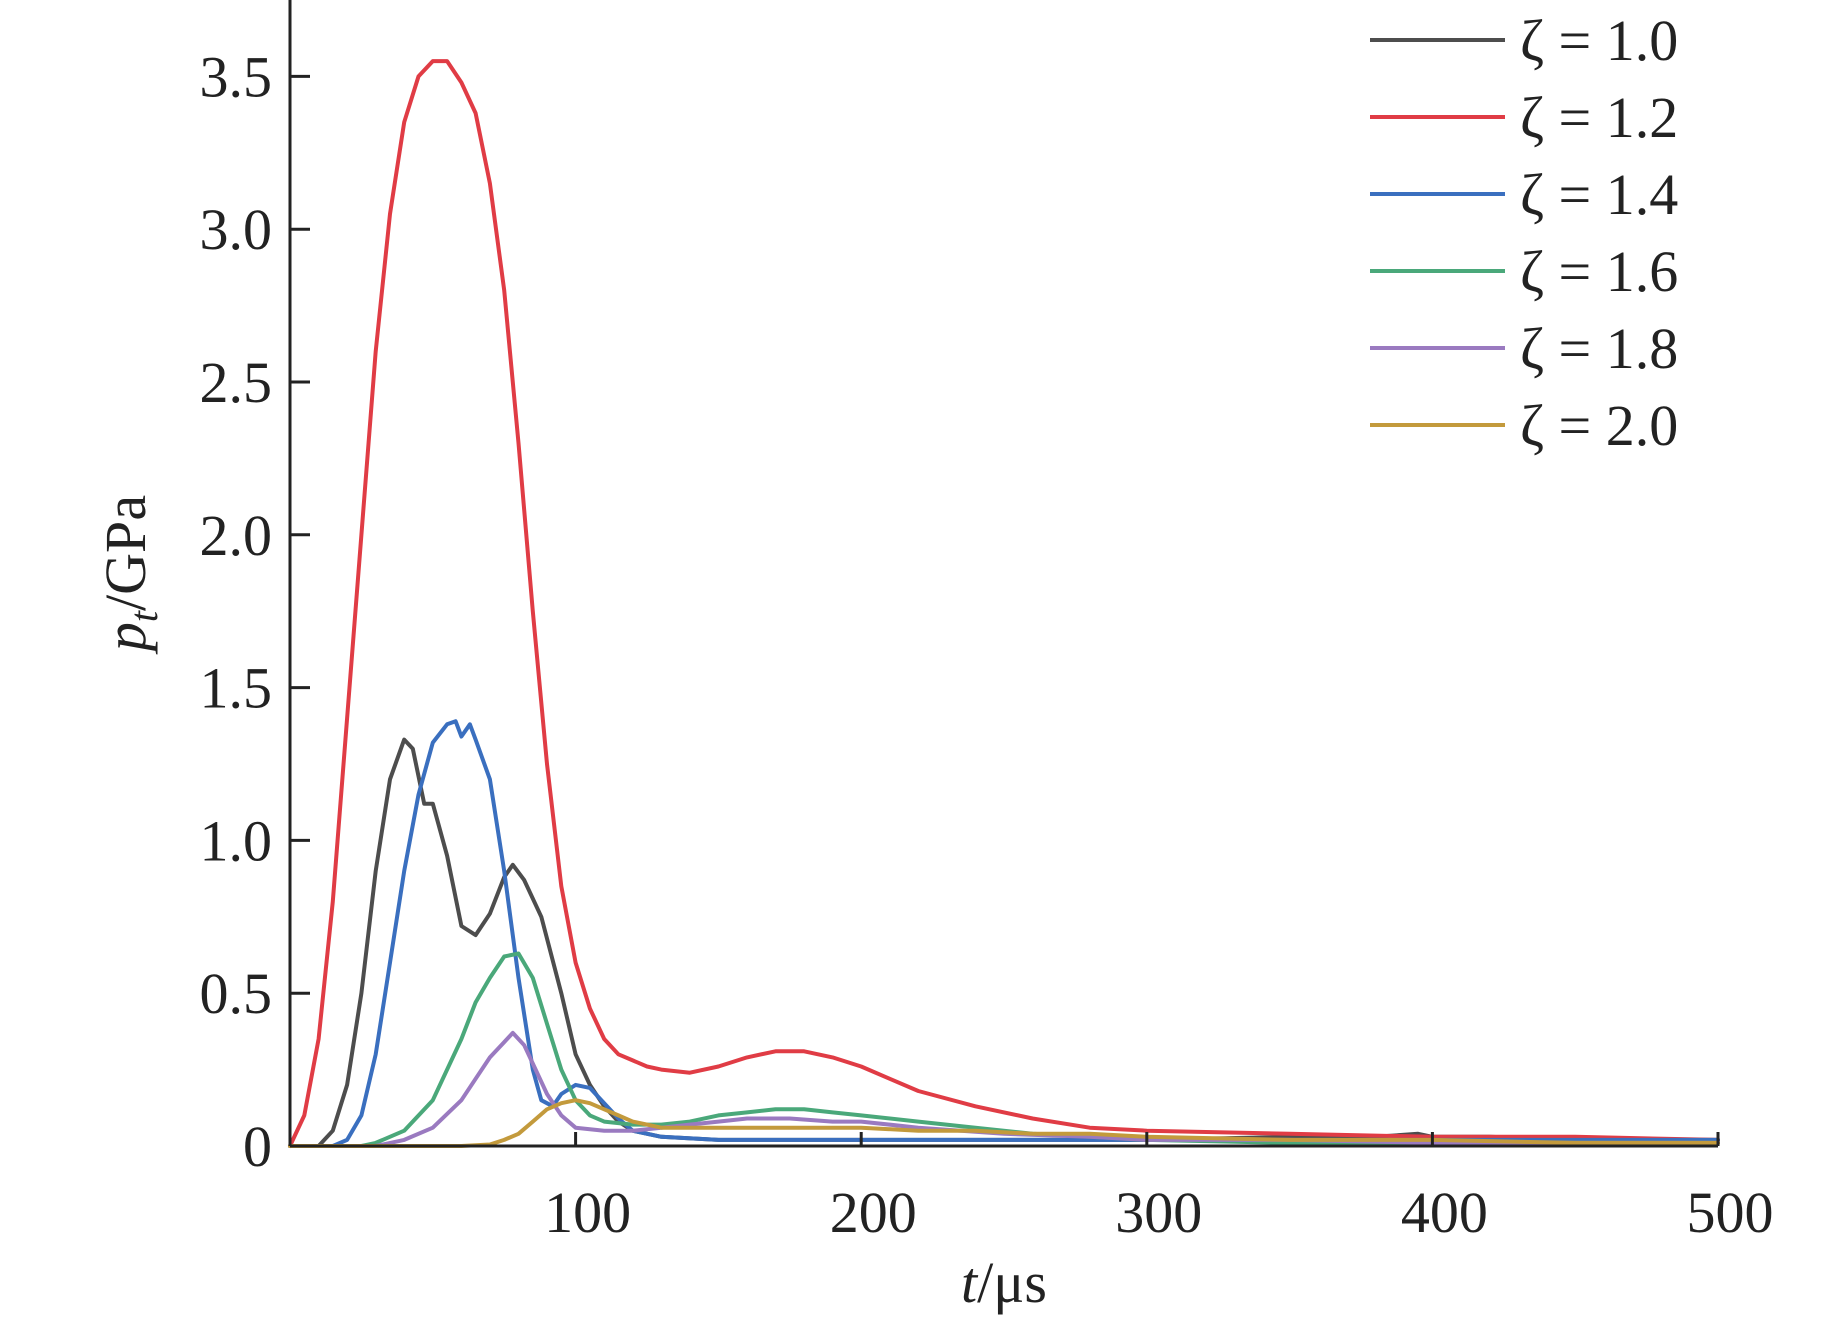  Describe the element at coordinates (257, 1146) in the screenshot. I see `y-tick-label: 0` at that location.